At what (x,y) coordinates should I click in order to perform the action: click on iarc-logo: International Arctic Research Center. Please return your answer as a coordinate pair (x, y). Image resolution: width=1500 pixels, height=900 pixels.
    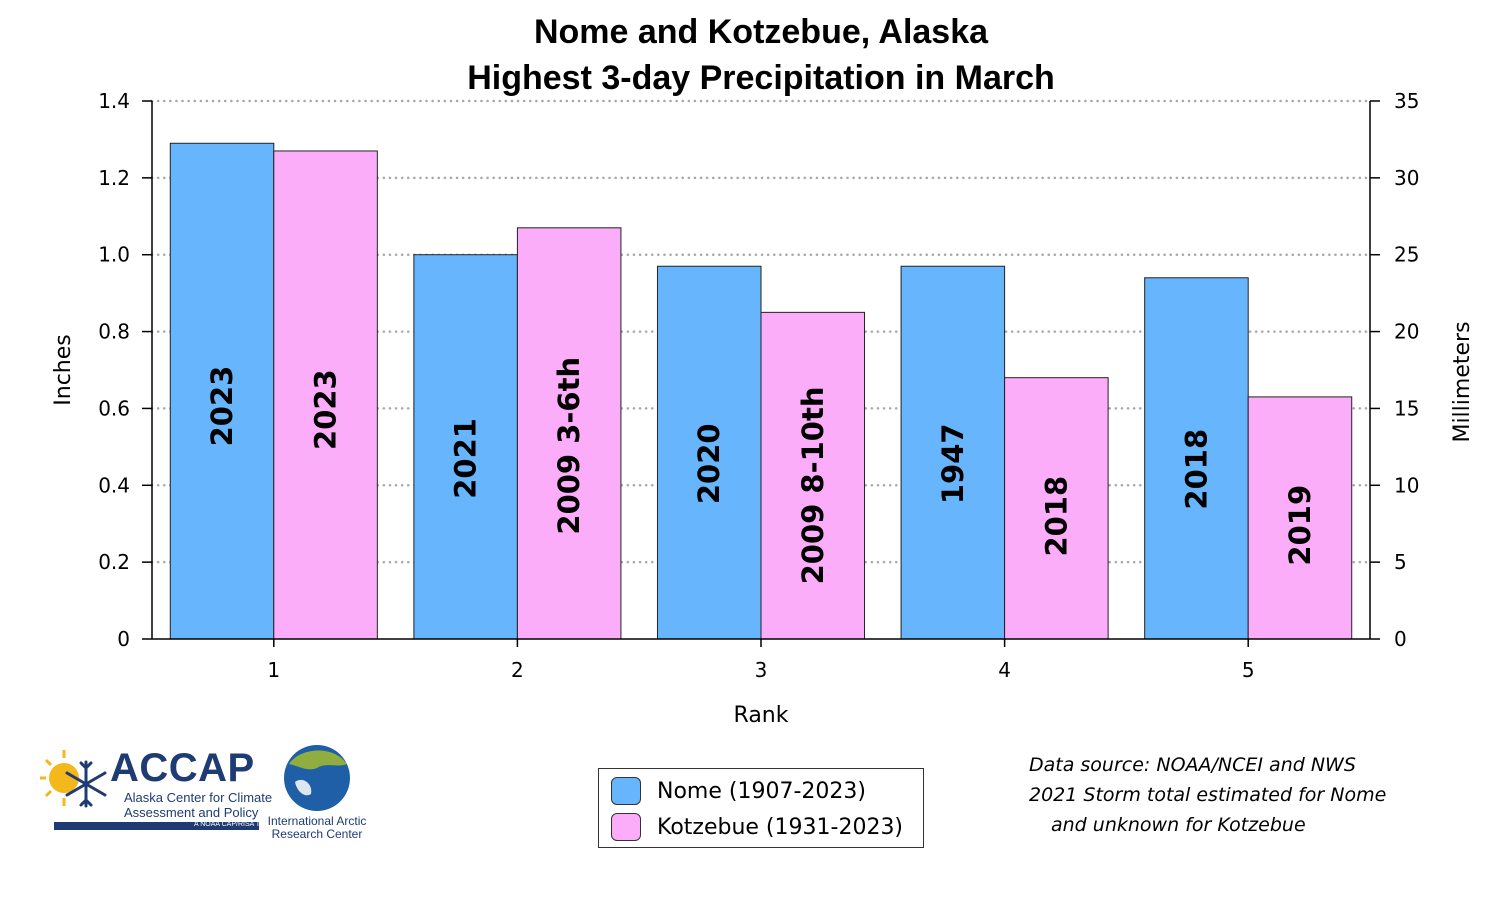
    Looking at the image, I should click on (317, 792).